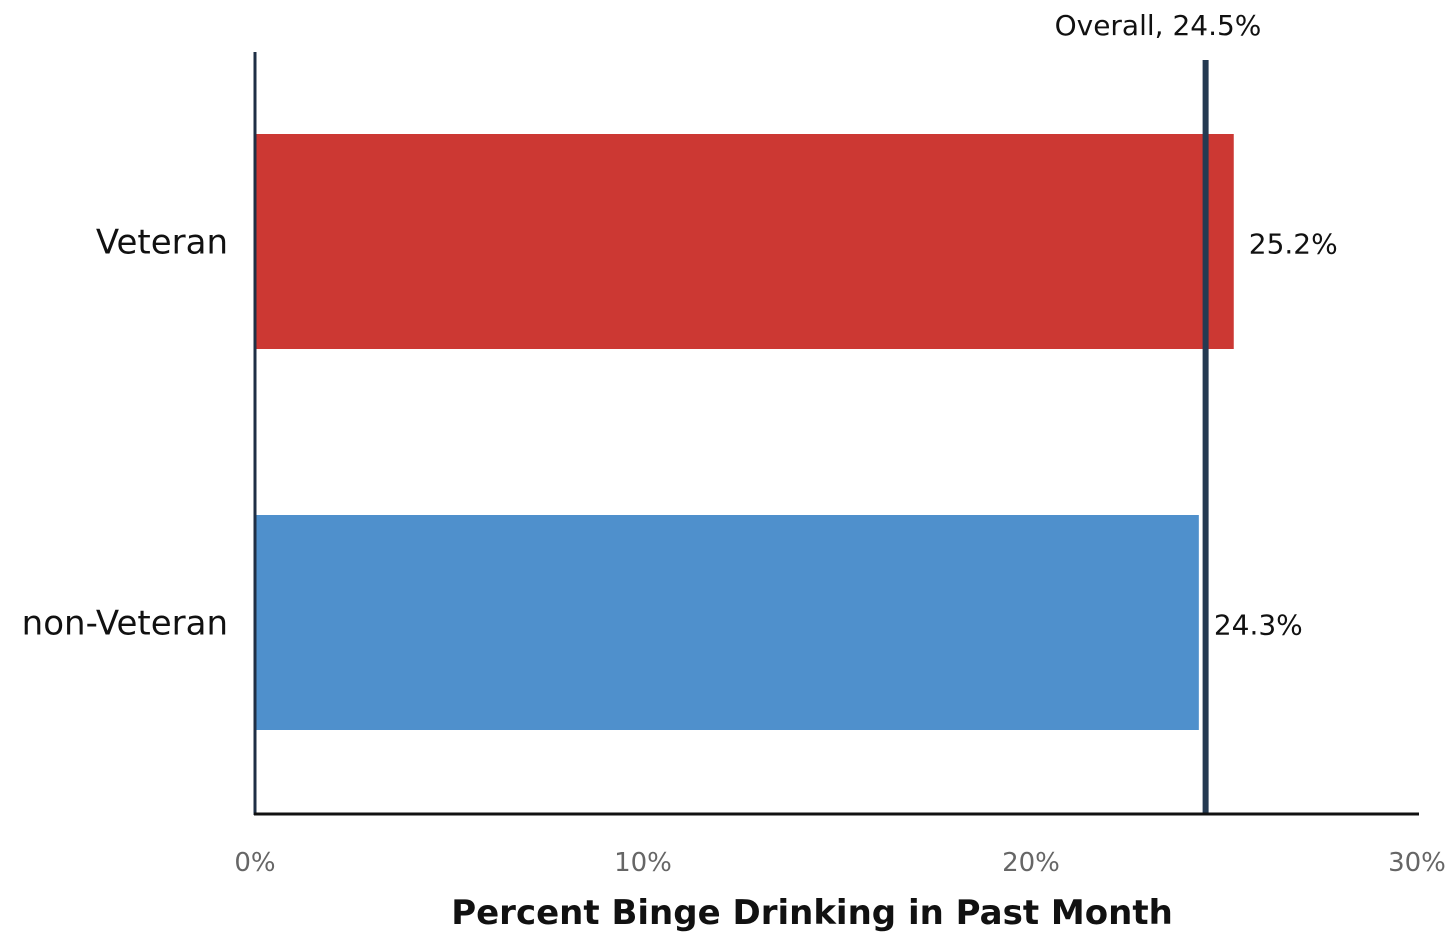 This screenshot has width=1453, height=933. What do you see at coordinates (1158, 25) in the screenshot?
I see `overall-reference-label: Overall, 24.5%` at bounding box center [1158, 25].